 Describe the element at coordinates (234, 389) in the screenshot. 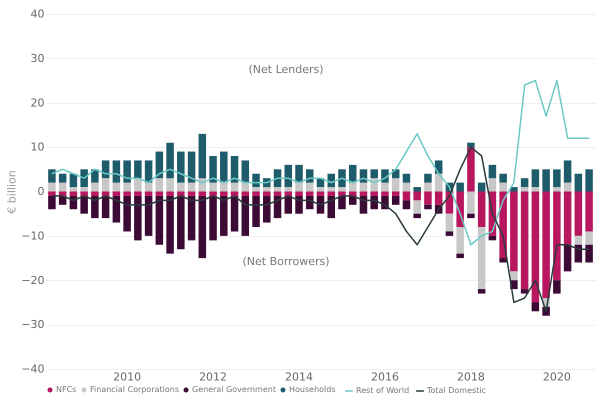

I see `legend-label: General Government` at that location.